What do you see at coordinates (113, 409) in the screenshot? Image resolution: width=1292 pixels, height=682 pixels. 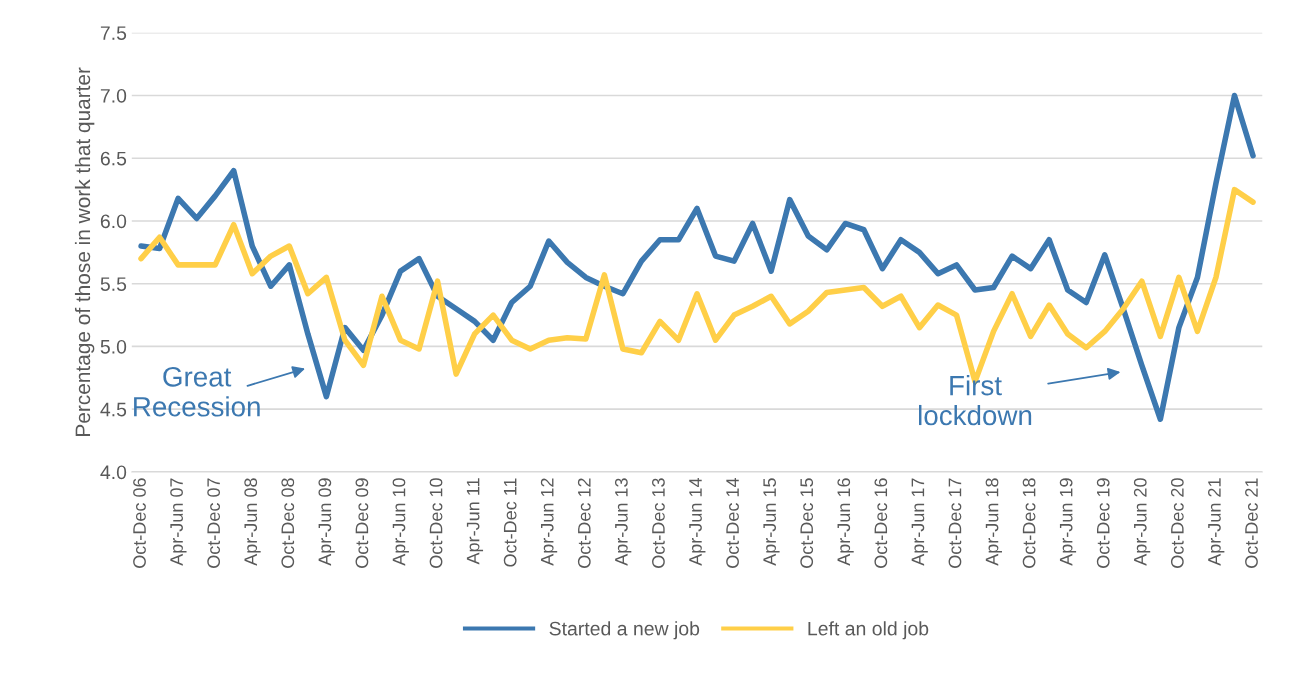 I see `y-tick-label: 4.5` at bounding box center [113, 409].